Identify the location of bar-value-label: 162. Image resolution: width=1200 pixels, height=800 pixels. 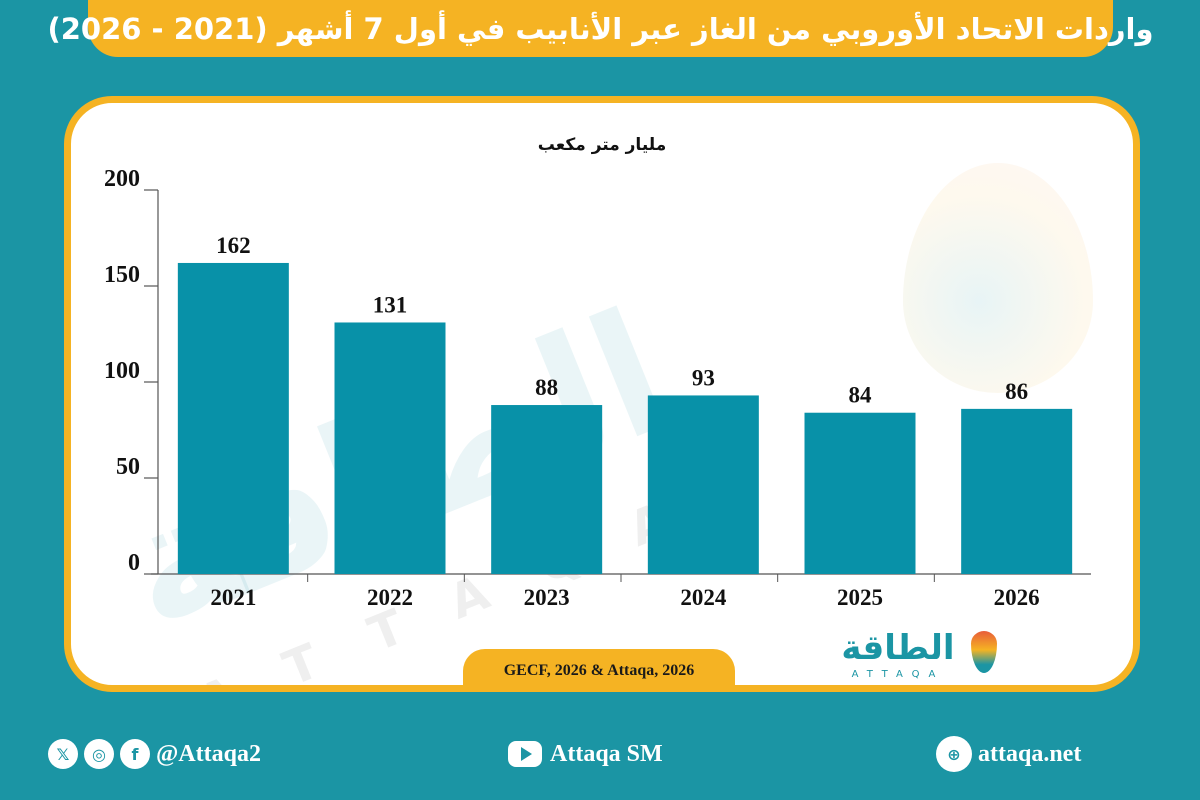
(233, 245).